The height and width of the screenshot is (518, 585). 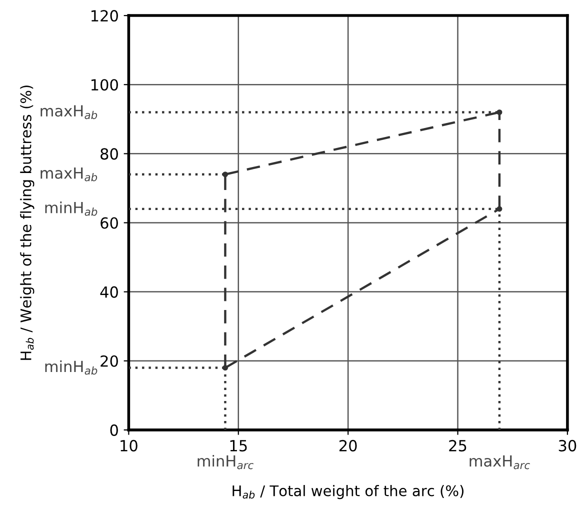 What do you see at coordinates (27, 223) in the screenshot?
I see `y-axis-title: H$_{ab}$ / Weight of the flying buttress (%)` at bounding box center [27, 223].